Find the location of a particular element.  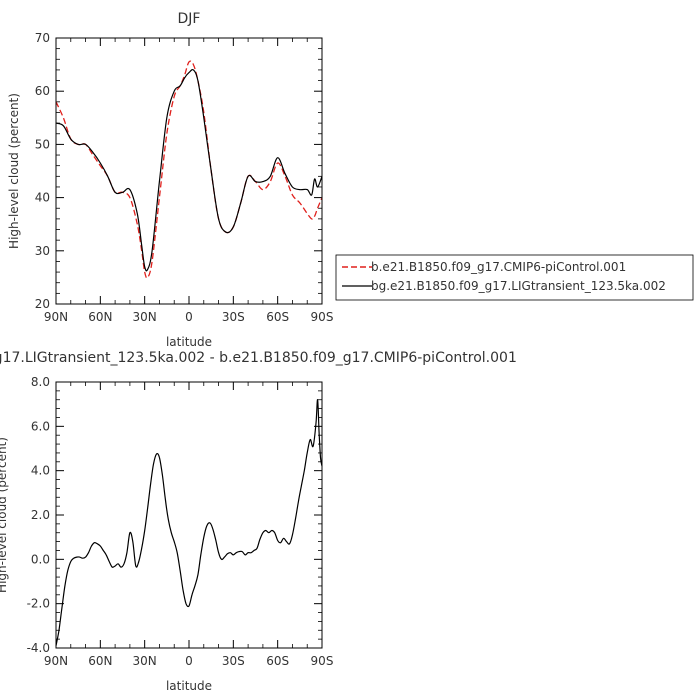

bottom-y-axis-label: High-level cloud (percent) is located at coordinates (4, 515).